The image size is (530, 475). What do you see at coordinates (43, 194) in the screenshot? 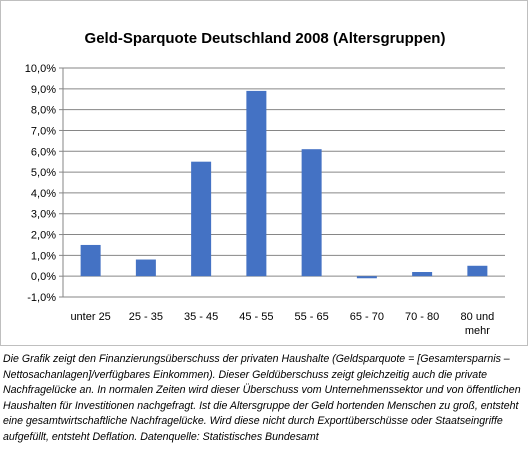
I see `y-tick-label: 4,0%` at bounding box center [43, 194].